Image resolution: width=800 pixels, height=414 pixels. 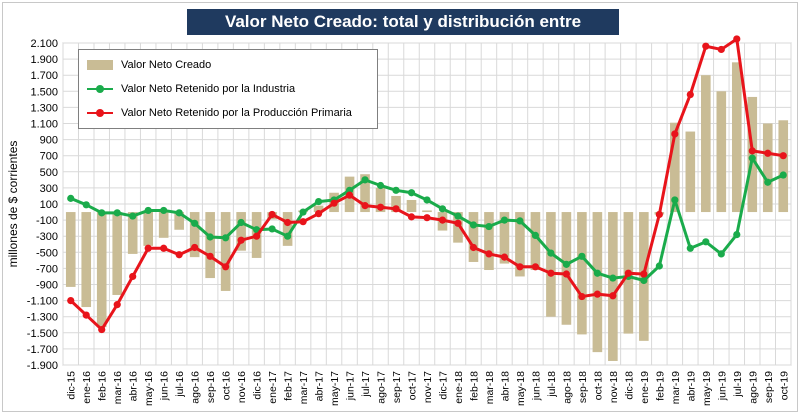 I want to click on legend-label: Valor Neto Creado, so click(x=166, y=65).